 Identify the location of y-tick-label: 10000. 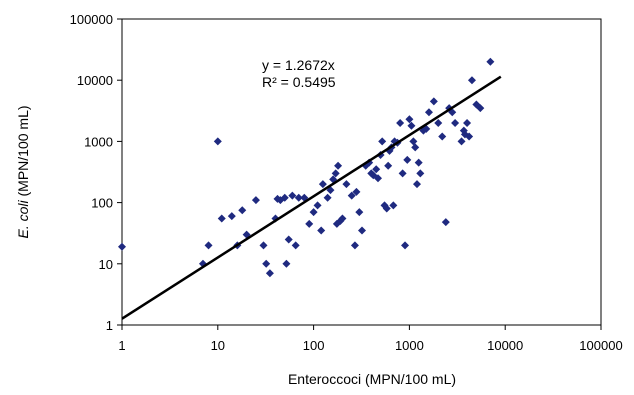
(95, 80).